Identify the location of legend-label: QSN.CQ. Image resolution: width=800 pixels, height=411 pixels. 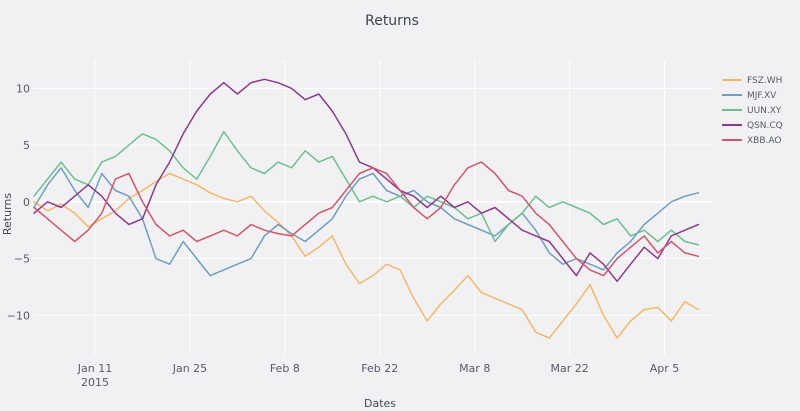
(765, 126).